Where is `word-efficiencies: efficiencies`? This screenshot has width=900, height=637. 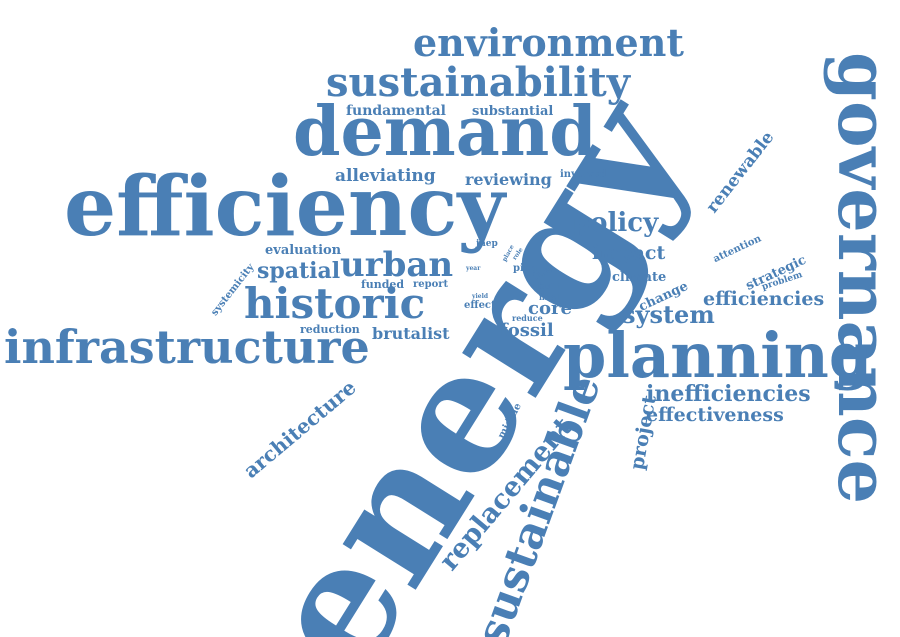
word-efficiencies: efficiencies is located at coordinates (764, 299).